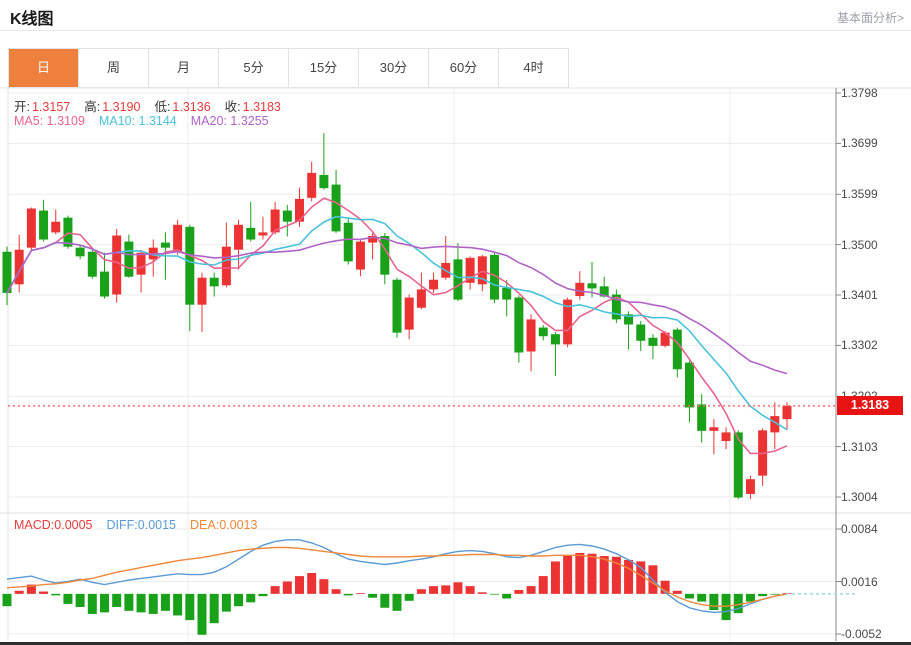 The image size is (911, 645). I want to click on interval-tabbar: 日周月 5分 15分 30分 60分 4时, so click(288, 68).